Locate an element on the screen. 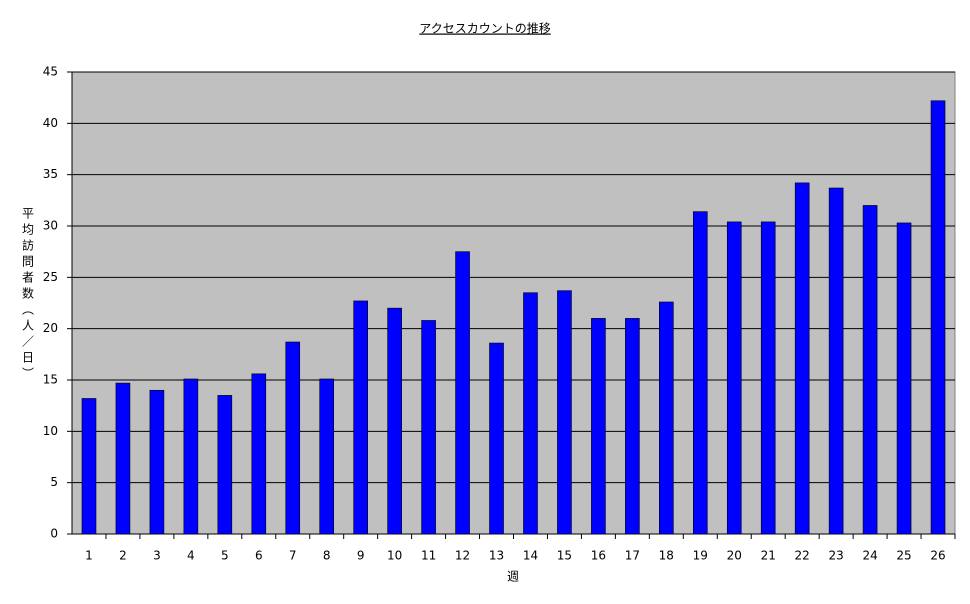 This screenshot has height=604, width=970. x-tick-label: 23 is located at coordinates (835, 556).